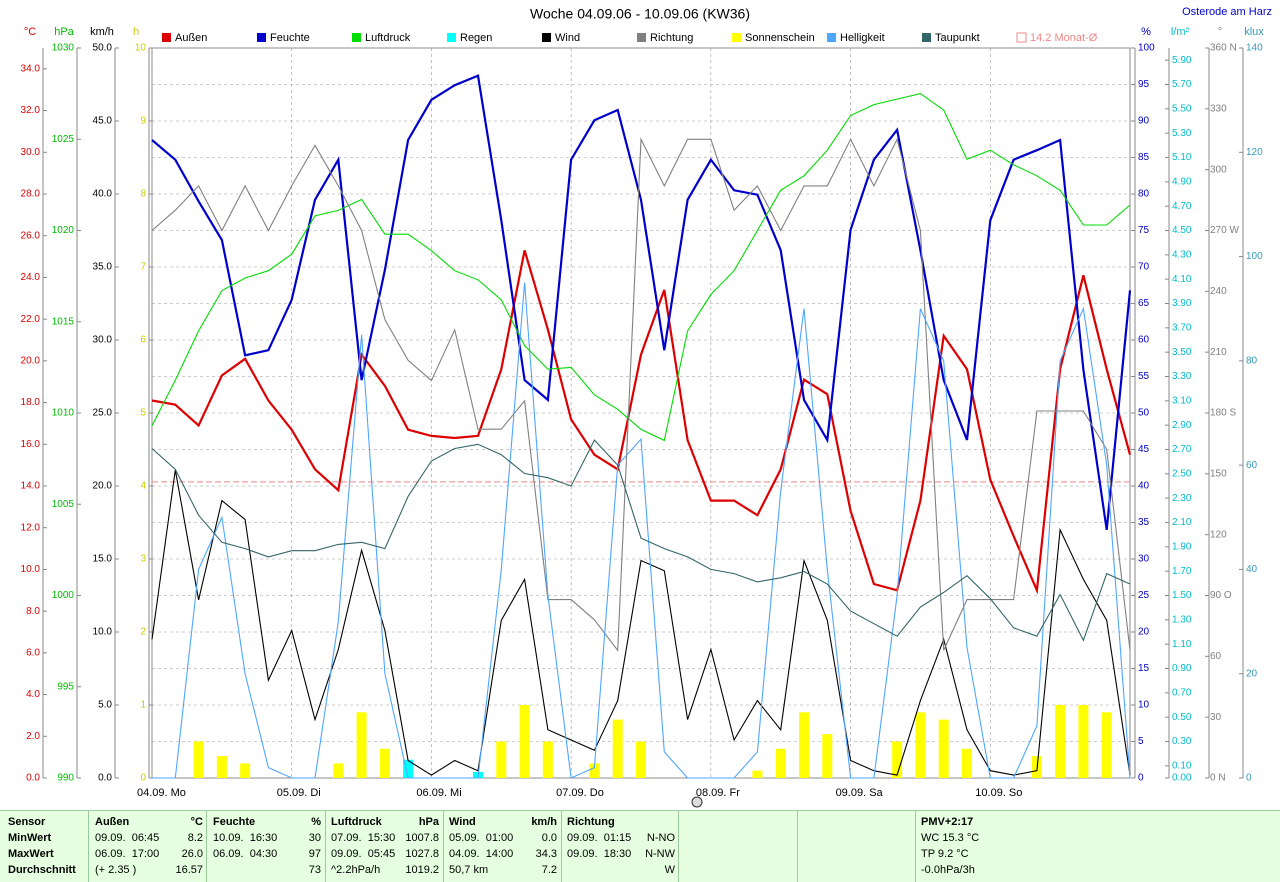 This screenshot has height=882, width=1280. What do you see at coordinates (363, 838) in the screenshot?
I see `stat-when: 07.09. 15:30` at bounding box center [363, 838].